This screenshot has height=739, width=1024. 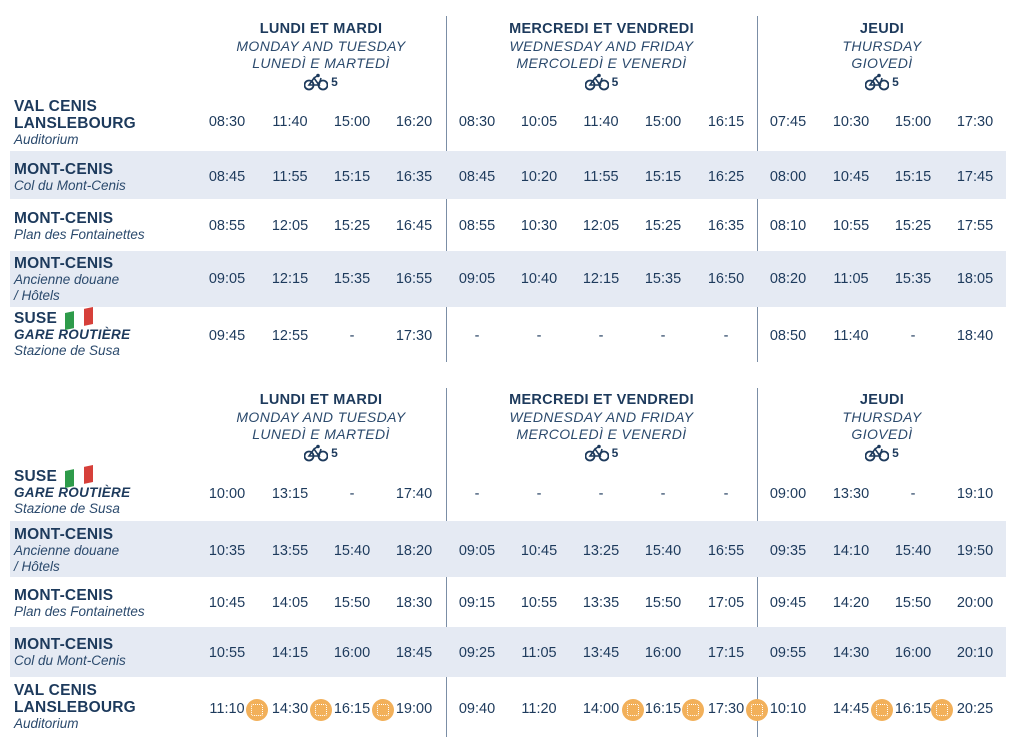 I want to click on departure-time: 12:05, so click(x=290, y=226).